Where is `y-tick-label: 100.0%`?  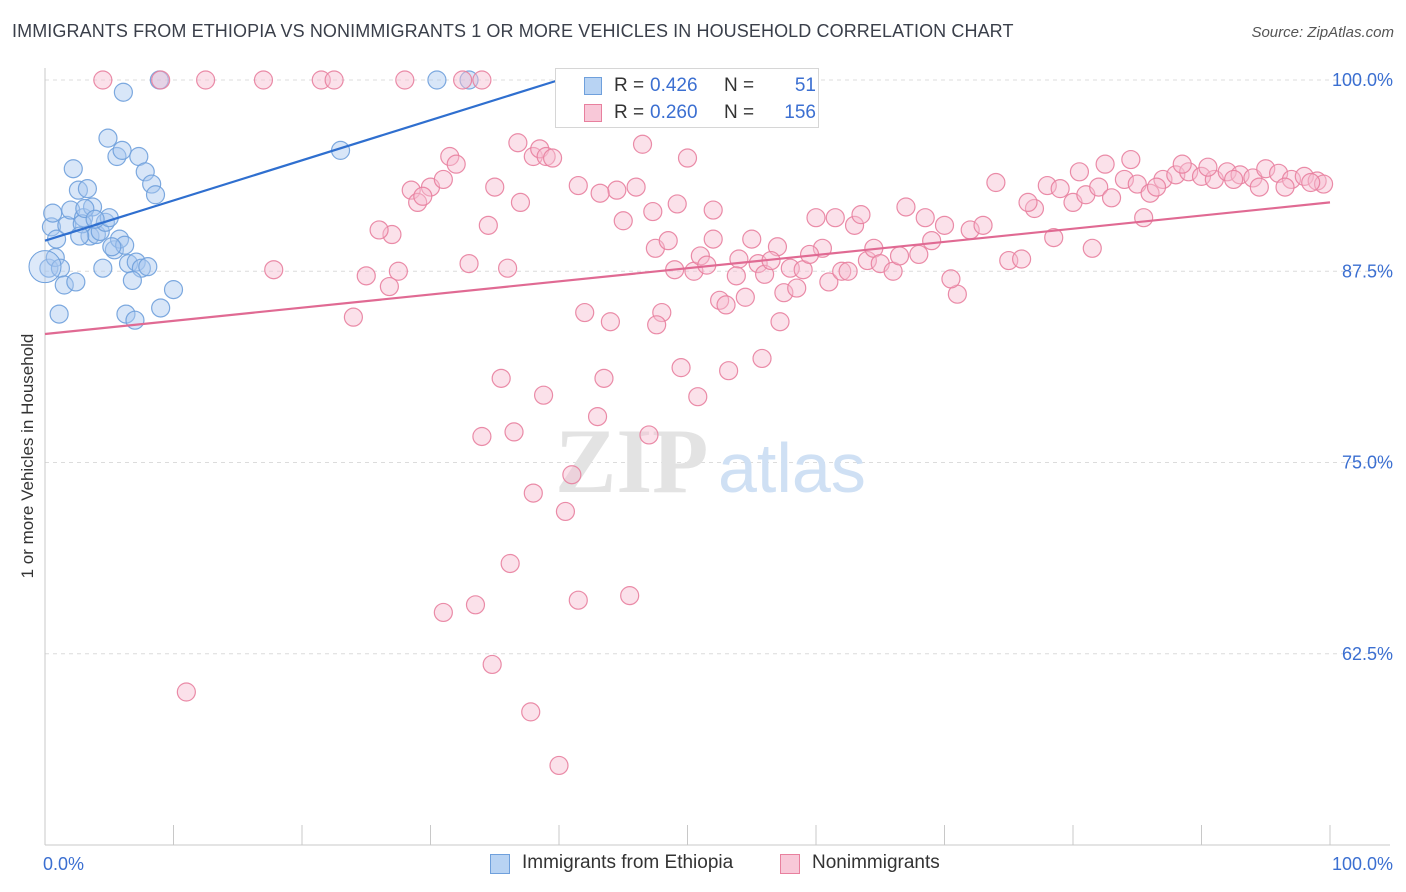
y-tick-label: 100.0% is located at coordinates (1362, 80).